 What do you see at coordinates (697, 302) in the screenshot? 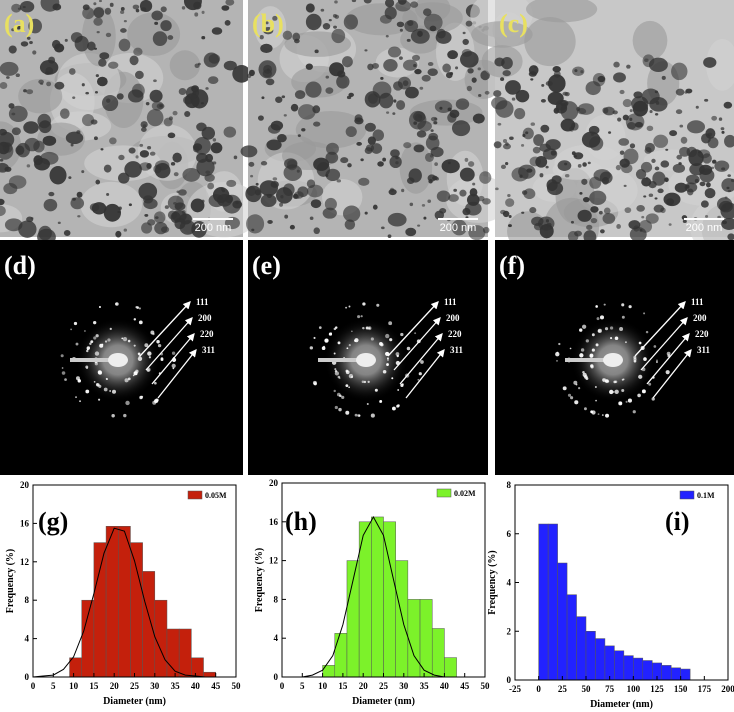
I see `ring-label: 111` at bounding box center [697, 302].